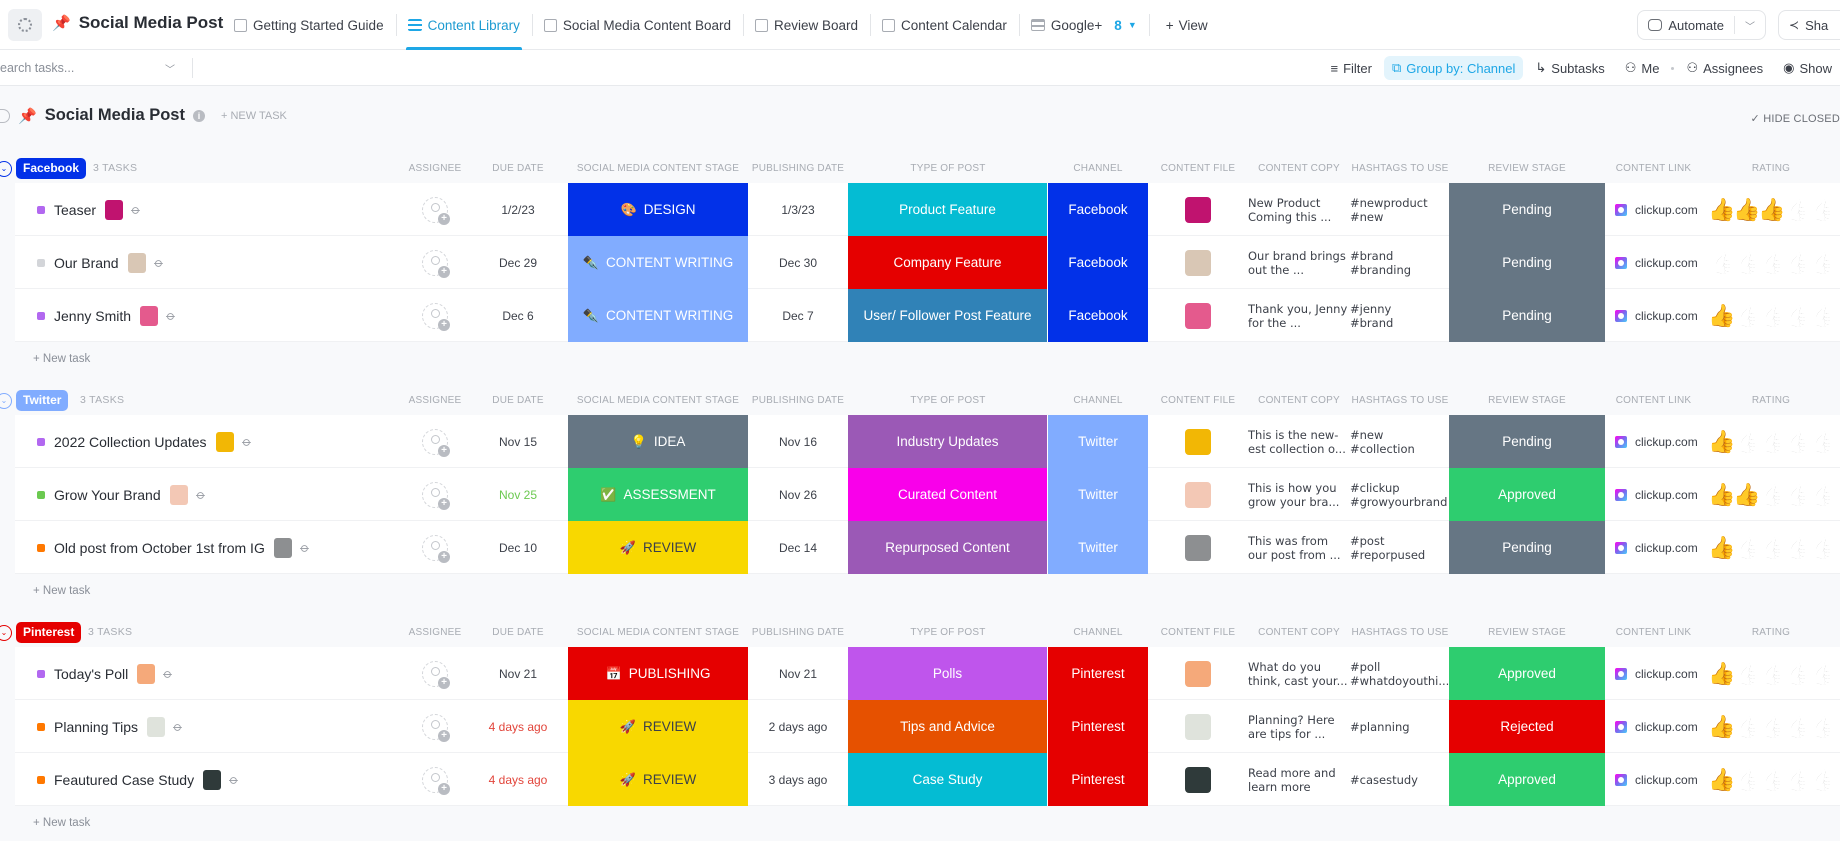  What do you see at coordinates (518, 209) in the screenshot?
I see `due-date-cell: 1/2/23` at bounding box center [518, 209].